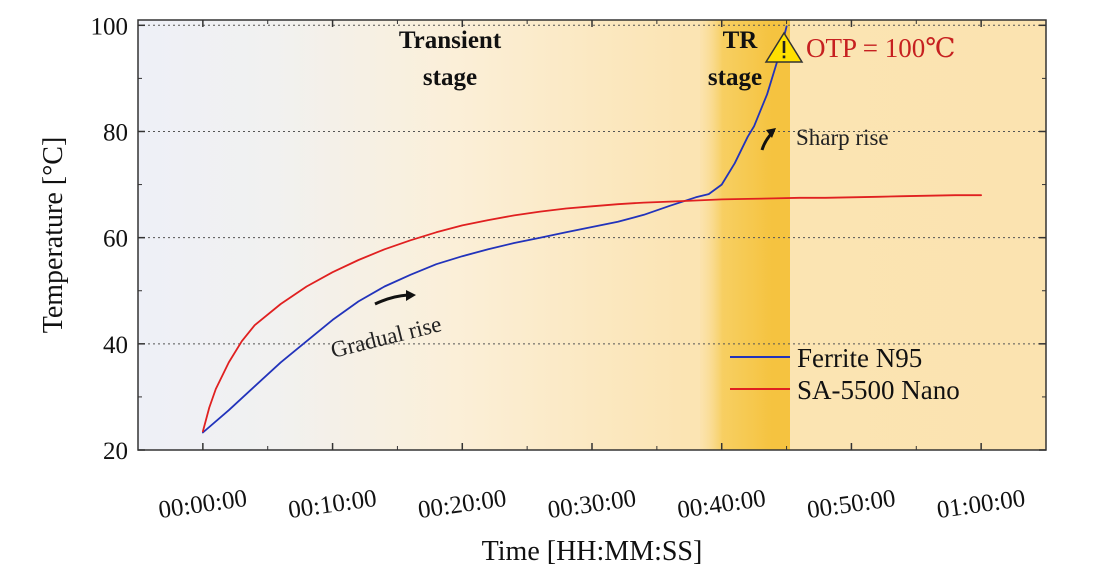 This screenshot has height=580, width=1108. I want to click on legend: Ferrite N95 SA-5500 Nano, so click(845, 374).